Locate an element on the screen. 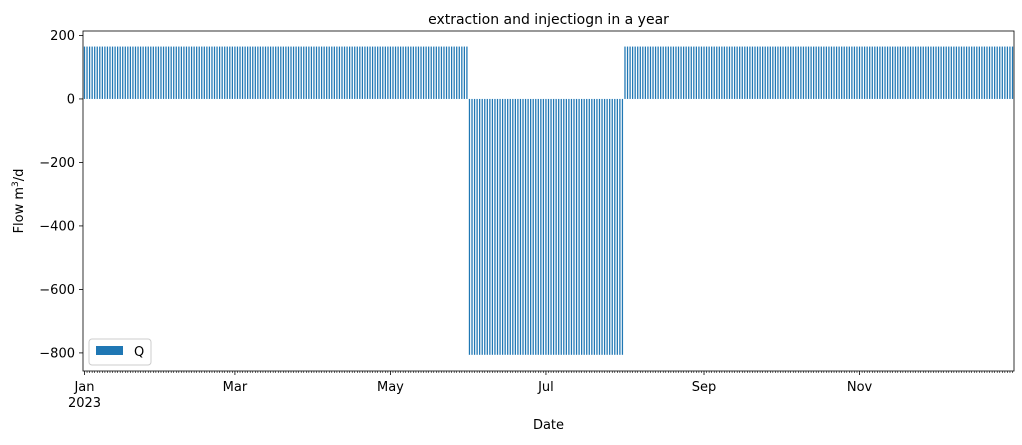 The width and height of the screenshot is (1022, 445). y-tick-label: −600 is located at coordinates (57, 290).